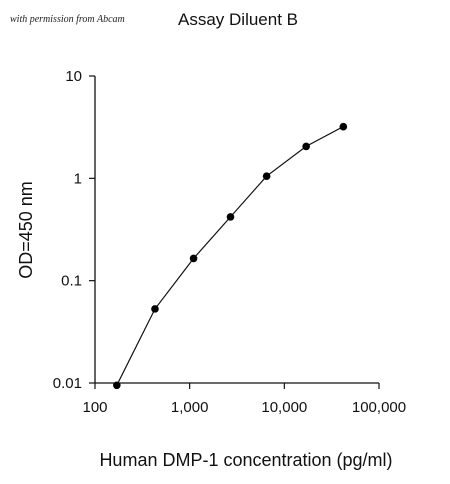 This screenshot has height=484, width=450. Describe the element at coordinates (244, 399) in the screenshot. I see `x-axis-ticks: 100 1,000 10,000 100,000` at that location.